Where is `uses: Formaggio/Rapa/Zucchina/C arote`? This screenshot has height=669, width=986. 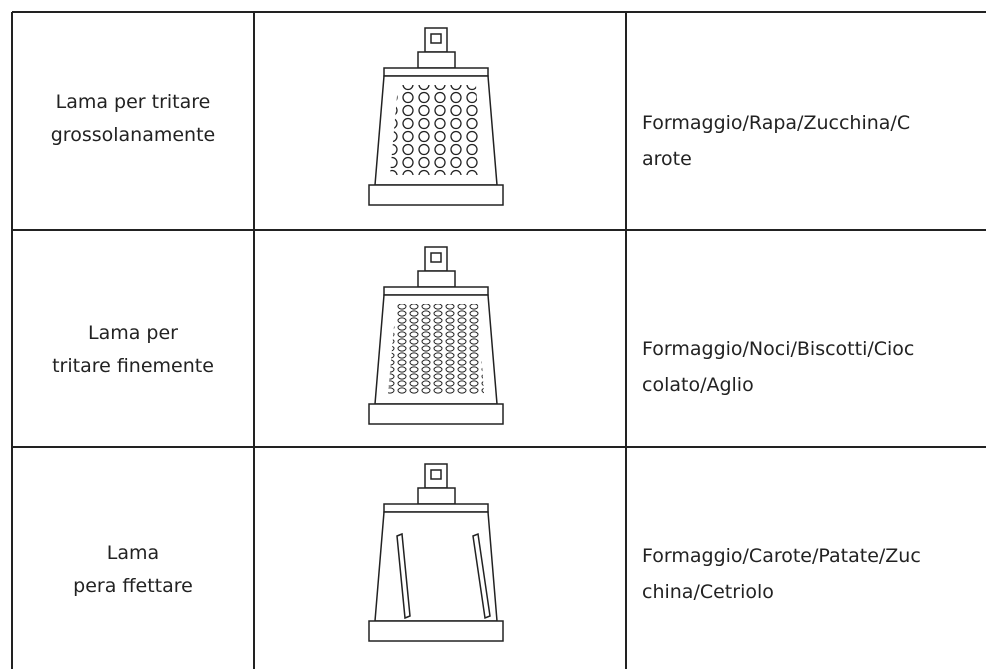 uses: Formaggio/Rapa/Zucchina/C arote is located at coordinates (776, 141).